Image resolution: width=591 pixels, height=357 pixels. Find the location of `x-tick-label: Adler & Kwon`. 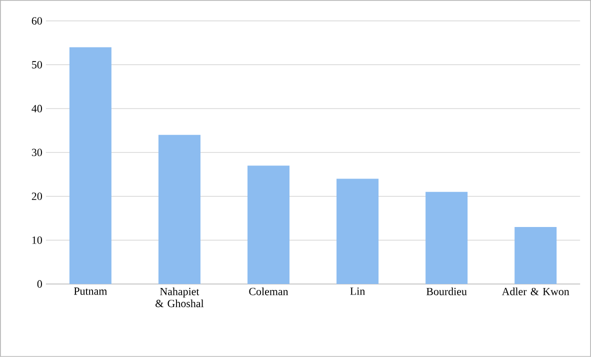

x-tick-label: Adler & Kwon is located at coordinates (536, 292).